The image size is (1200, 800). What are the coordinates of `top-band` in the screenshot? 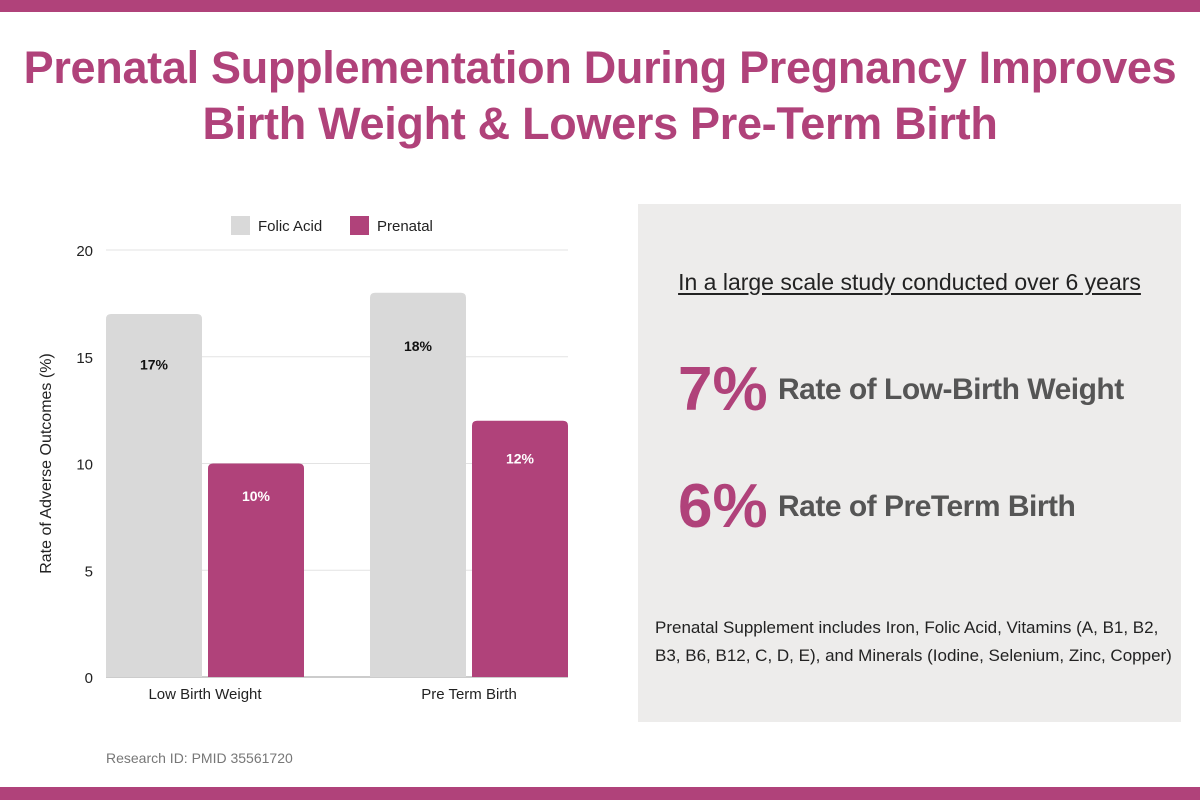 It's located at (600, 6).